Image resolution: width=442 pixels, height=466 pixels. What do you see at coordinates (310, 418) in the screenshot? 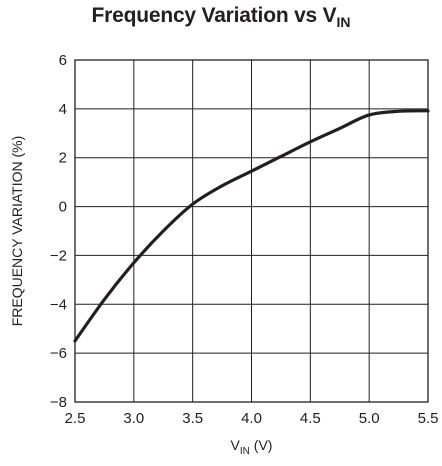
I see `x-tick-label: 4.5` at bounding box center [310, 418].